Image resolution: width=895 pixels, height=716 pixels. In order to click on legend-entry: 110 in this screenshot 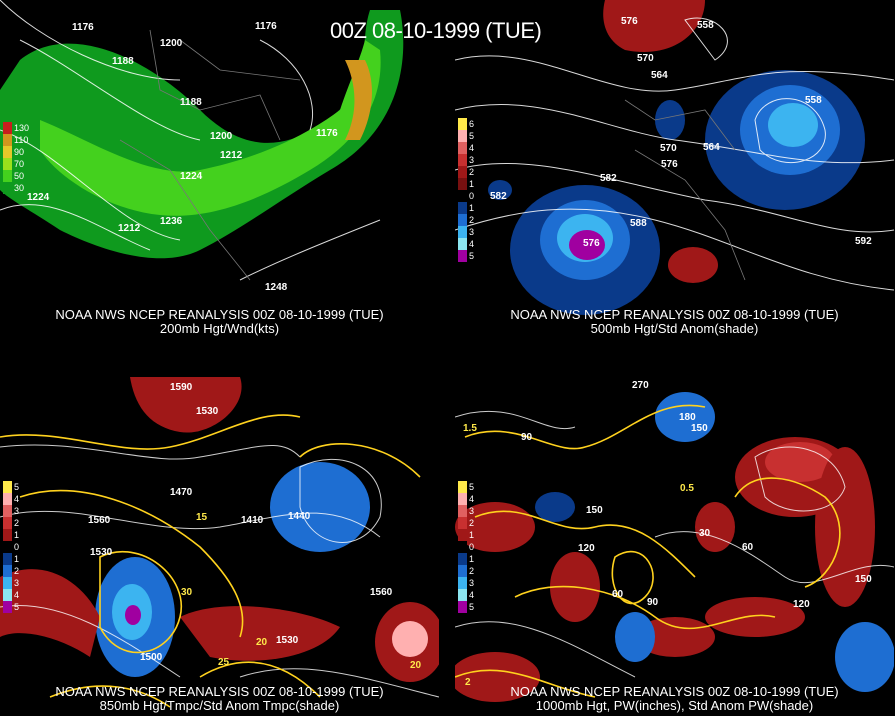, I will do `click(16, 140)`.